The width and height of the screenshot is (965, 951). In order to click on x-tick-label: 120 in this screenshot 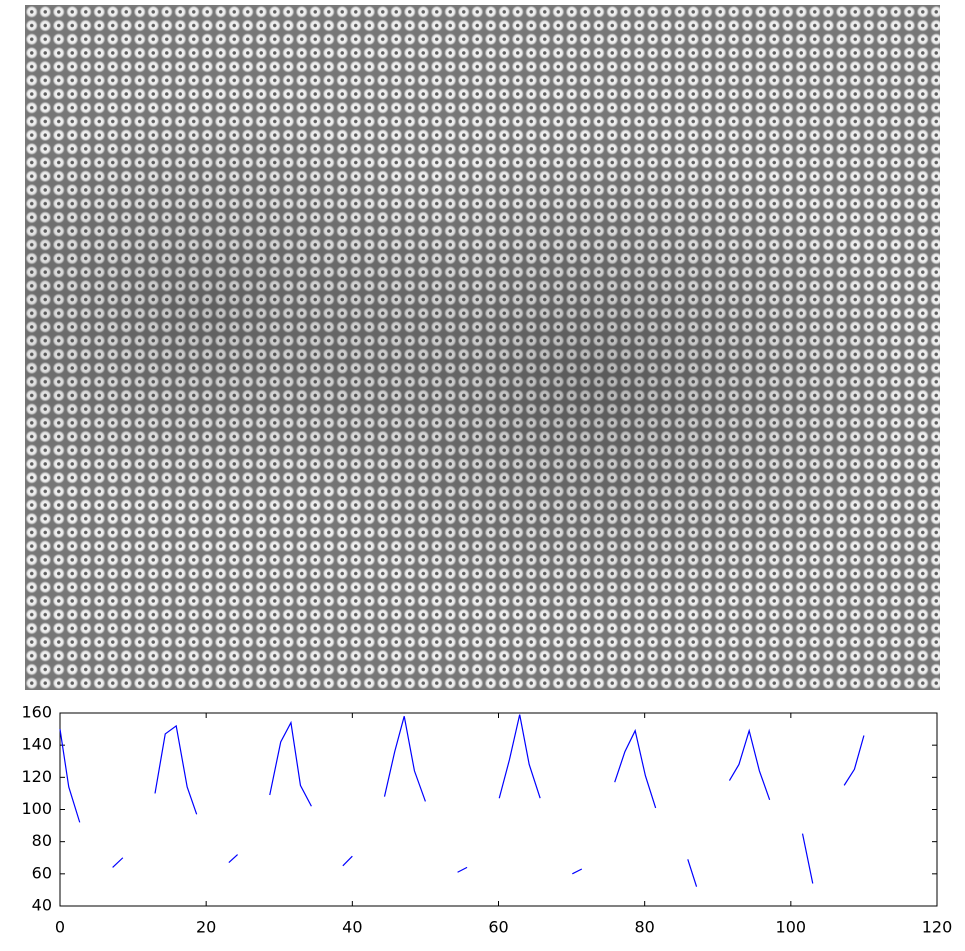, I will do `click(937, 927)`.